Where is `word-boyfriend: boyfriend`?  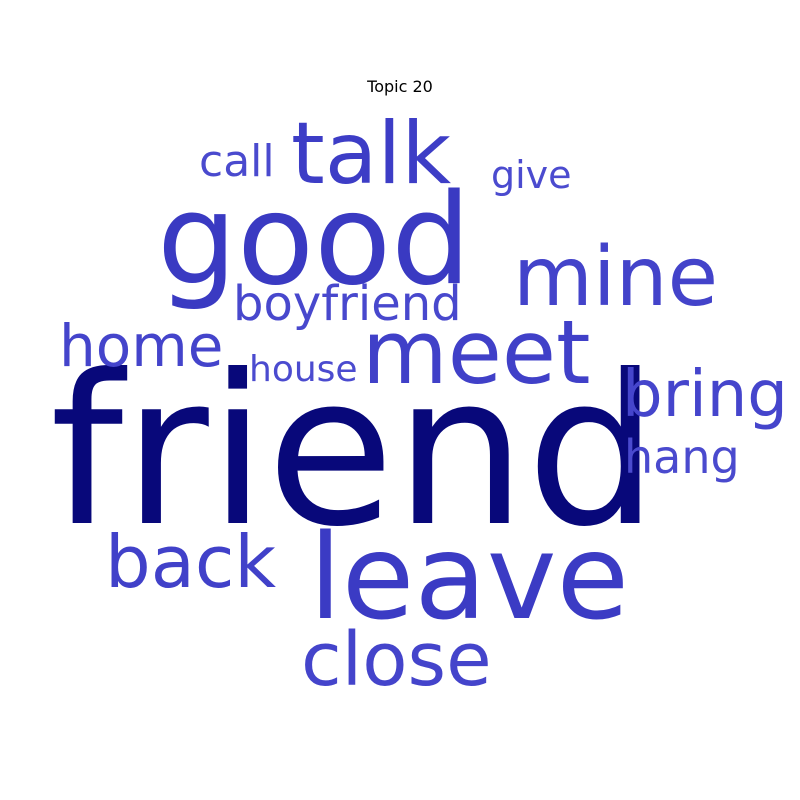 word-boyfriend: boyfriend is located at coordinates (347, 304).